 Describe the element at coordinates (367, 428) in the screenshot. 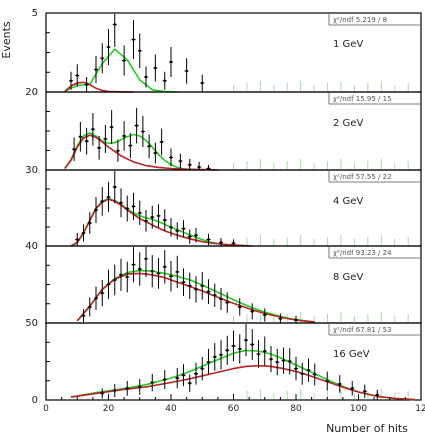

I see `x-axis-title: Number of hits` at that location.